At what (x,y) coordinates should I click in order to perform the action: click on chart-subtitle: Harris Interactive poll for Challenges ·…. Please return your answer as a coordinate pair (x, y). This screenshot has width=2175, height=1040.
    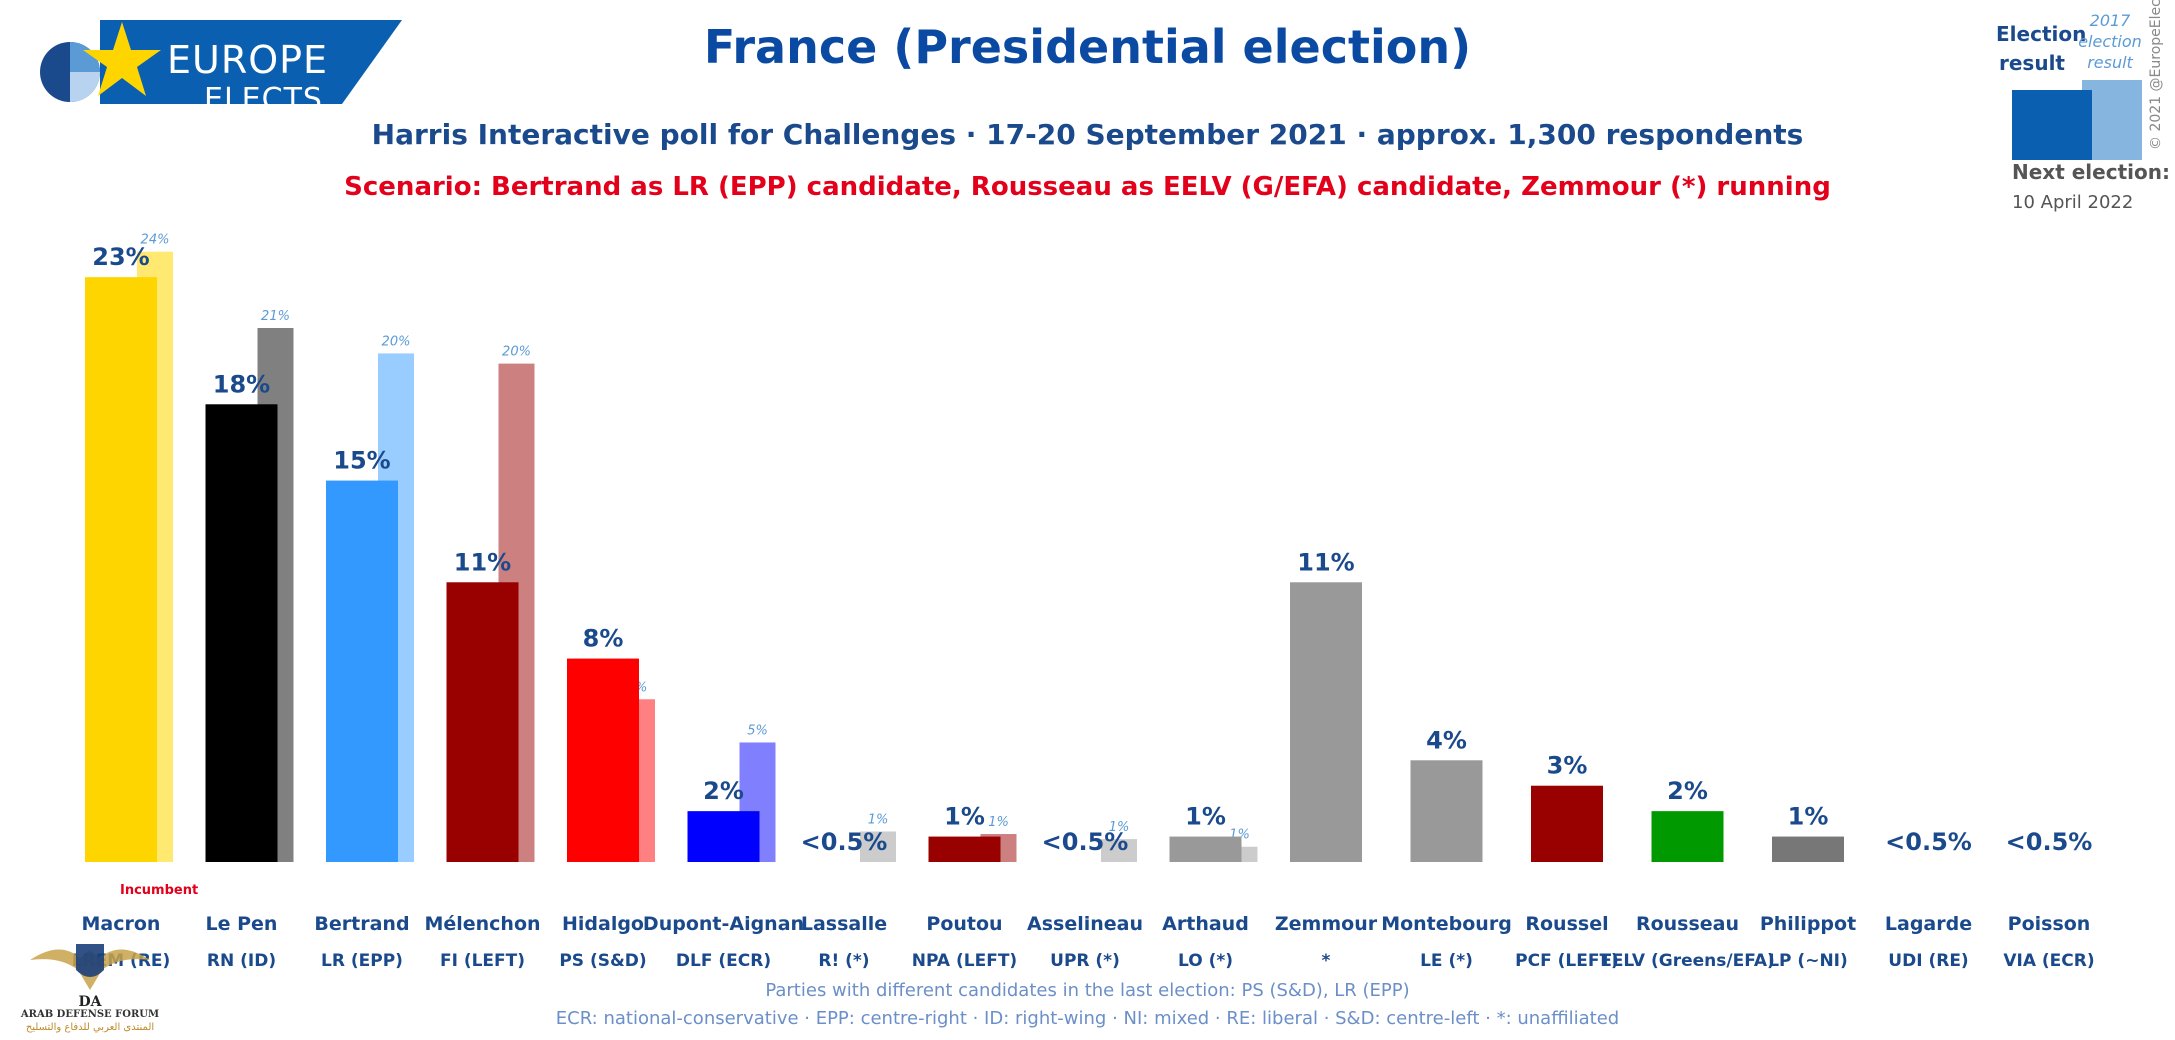
    Looking at the image, I should click on (1087, 134).